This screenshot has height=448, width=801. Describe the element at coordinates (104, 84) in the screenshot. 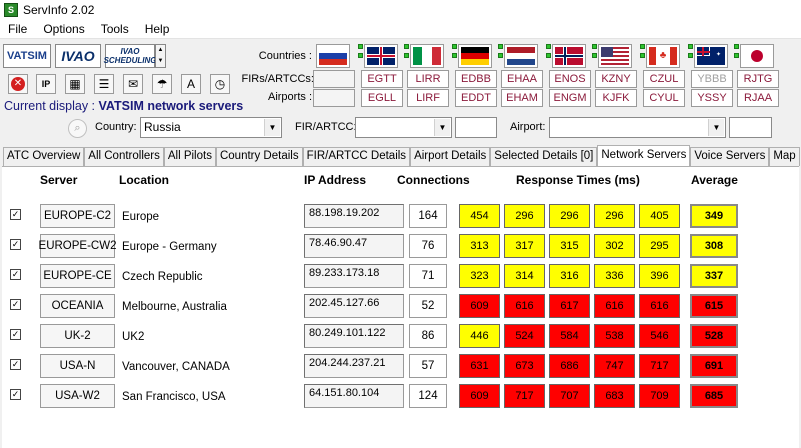

I see `list-icon: ☰` at that location.